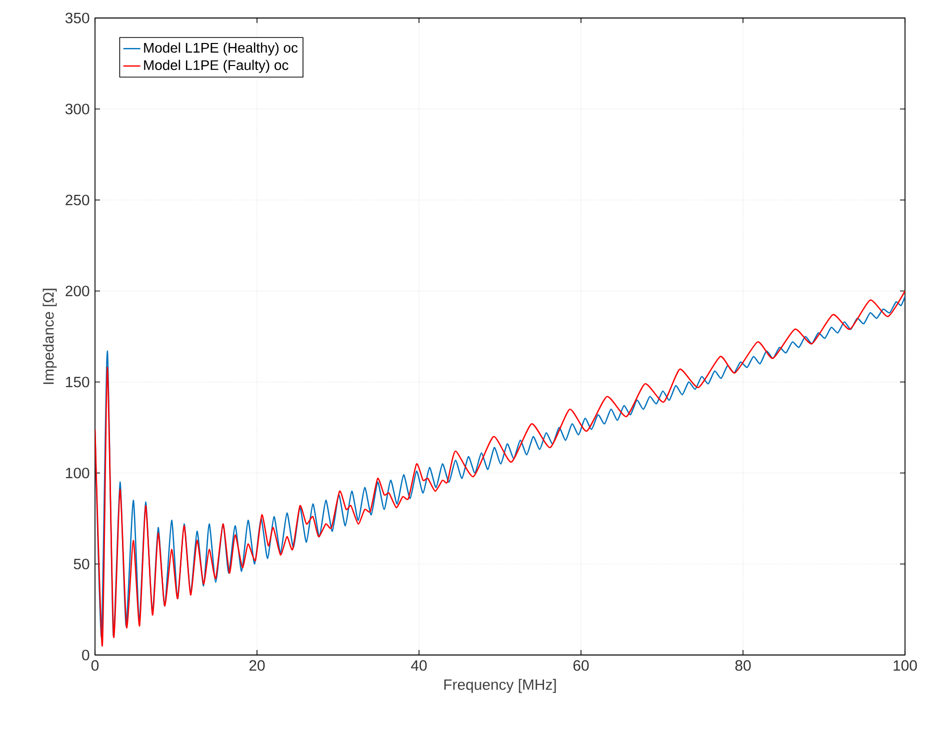 The image size is (930, 729). What do you see at coordinates (905, 665) in the screenshot?
I see `x-tick-label: 100` at bounding box center [905, 665].